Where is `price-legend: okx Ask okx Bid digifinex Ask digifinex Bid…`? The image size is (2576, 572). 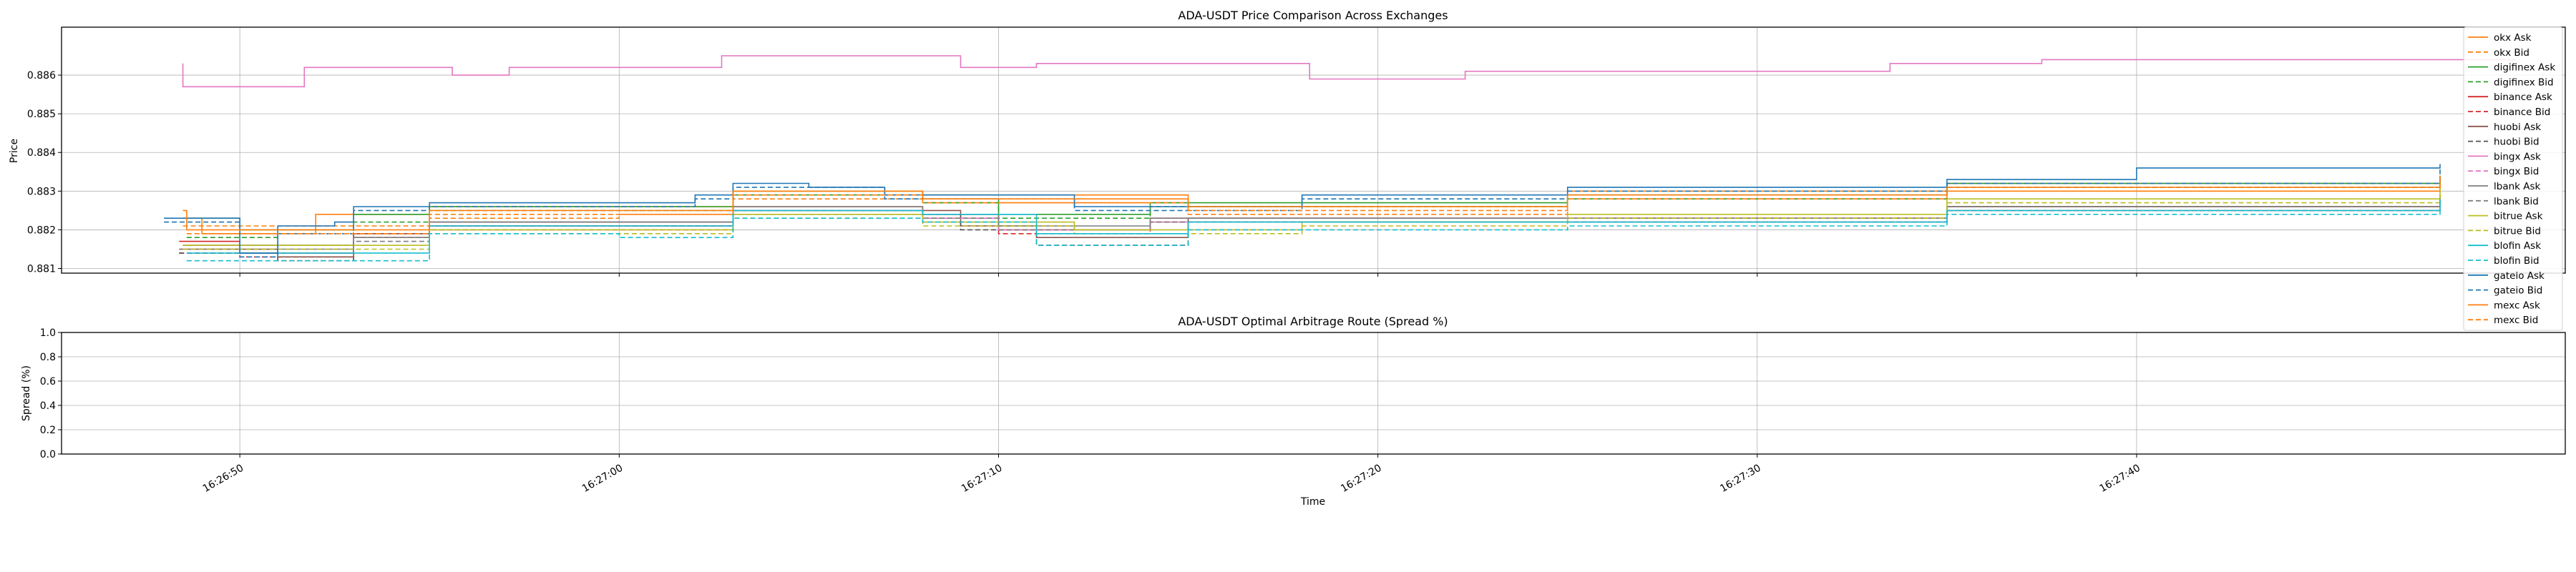
price-legend: okx Ask okx Bid digifinex Ask digifinex Bid… is located at coordinates (2513, 178).